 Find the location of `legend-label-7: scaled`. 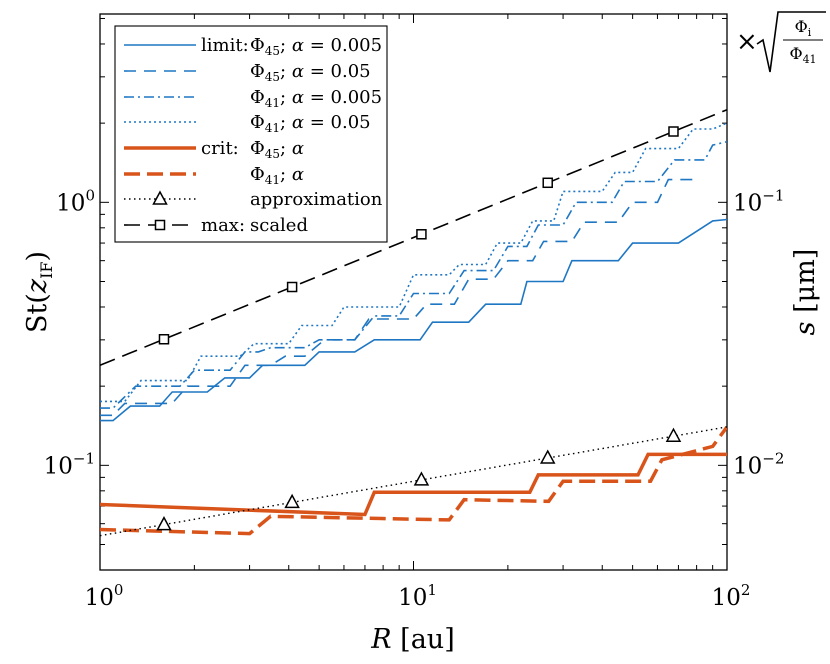

legend-label-7: scaled is located at coordinates (279, 225).